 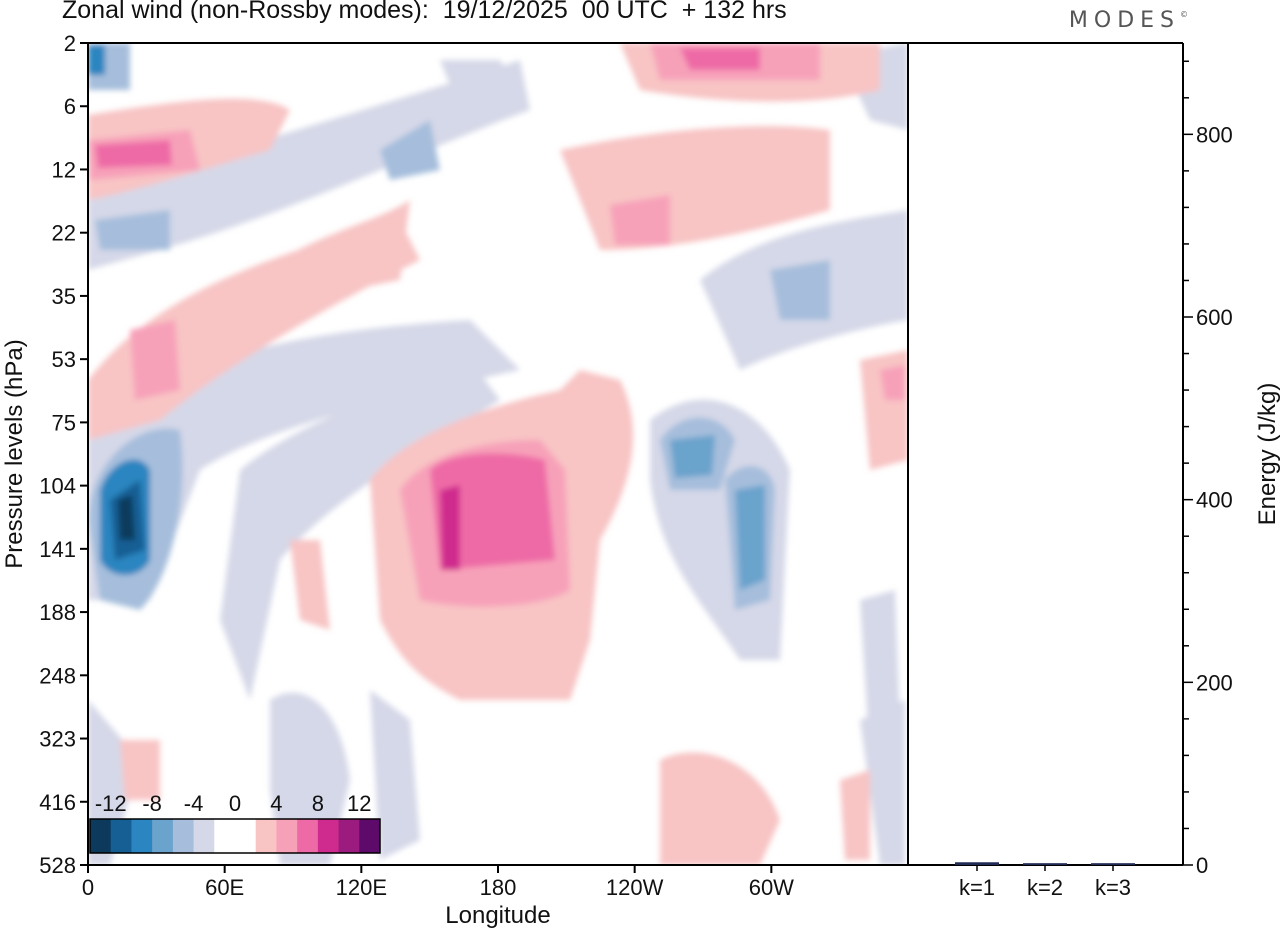 What do you see at coordinates (438, 882) in the screenshot?
I see `x-axis: 0 60E 120E 180 120W 60W` at bounding box center [438, 882].